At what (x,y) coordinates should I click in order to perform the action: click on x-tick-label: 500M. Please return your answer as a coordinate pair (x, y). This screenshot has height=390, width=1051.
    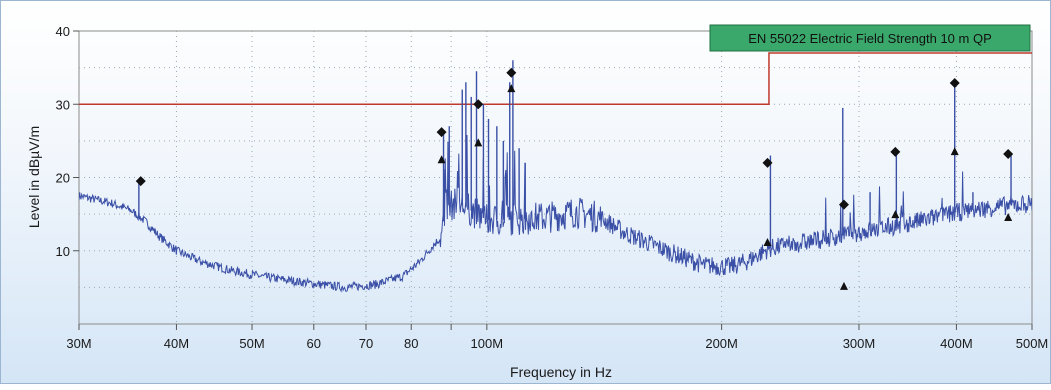
    Looking at the image, I should click on (1032, 343).